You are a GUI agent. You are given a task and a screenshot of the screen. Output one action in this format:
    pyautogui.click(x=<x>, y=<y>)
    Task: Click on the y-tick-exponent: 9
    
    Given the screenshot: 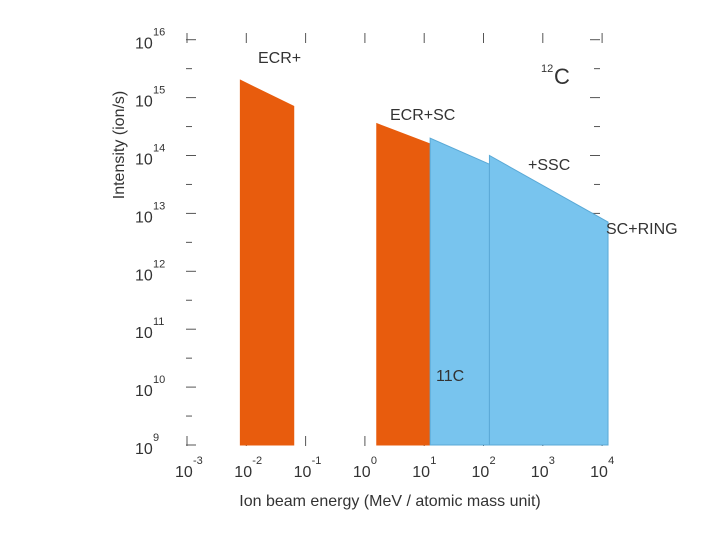 What is the action you would take?
    pyautogui.click(x=156, y=438)
    